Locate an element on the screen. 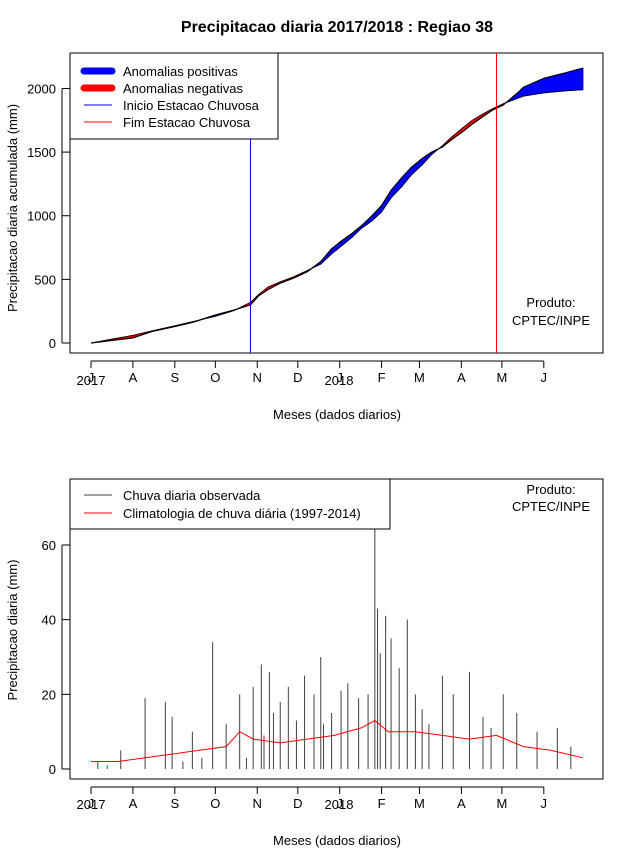 Image resolution: width=640 pixels, height=850 pixels. top-year-label-2017: 2017 is located at coordinates (91, 380).